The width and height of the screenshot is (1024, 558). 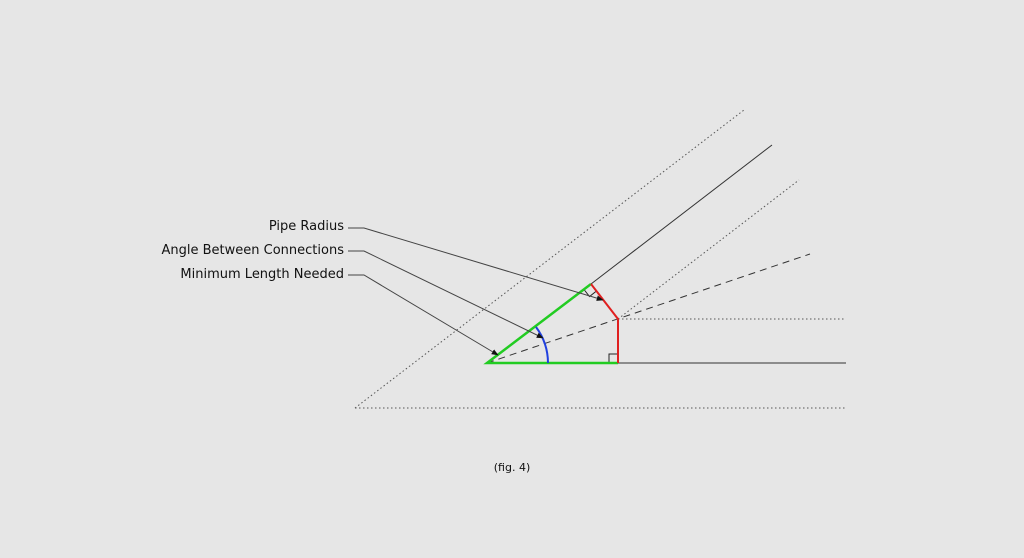 I want to click on label-pipe-radius: Pipe Radius, so click(x=306, y=226).